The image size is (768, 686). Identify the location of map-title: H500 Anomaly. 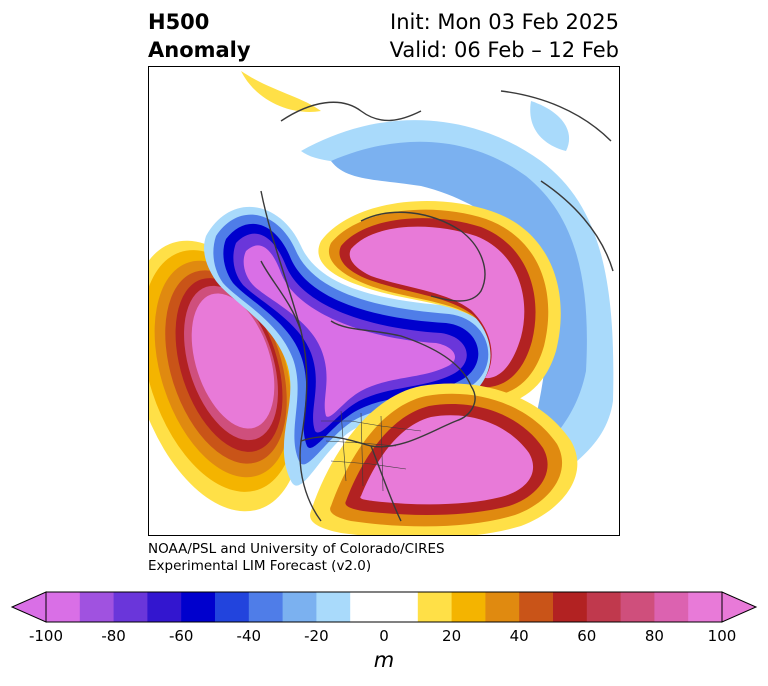
(199, 36).